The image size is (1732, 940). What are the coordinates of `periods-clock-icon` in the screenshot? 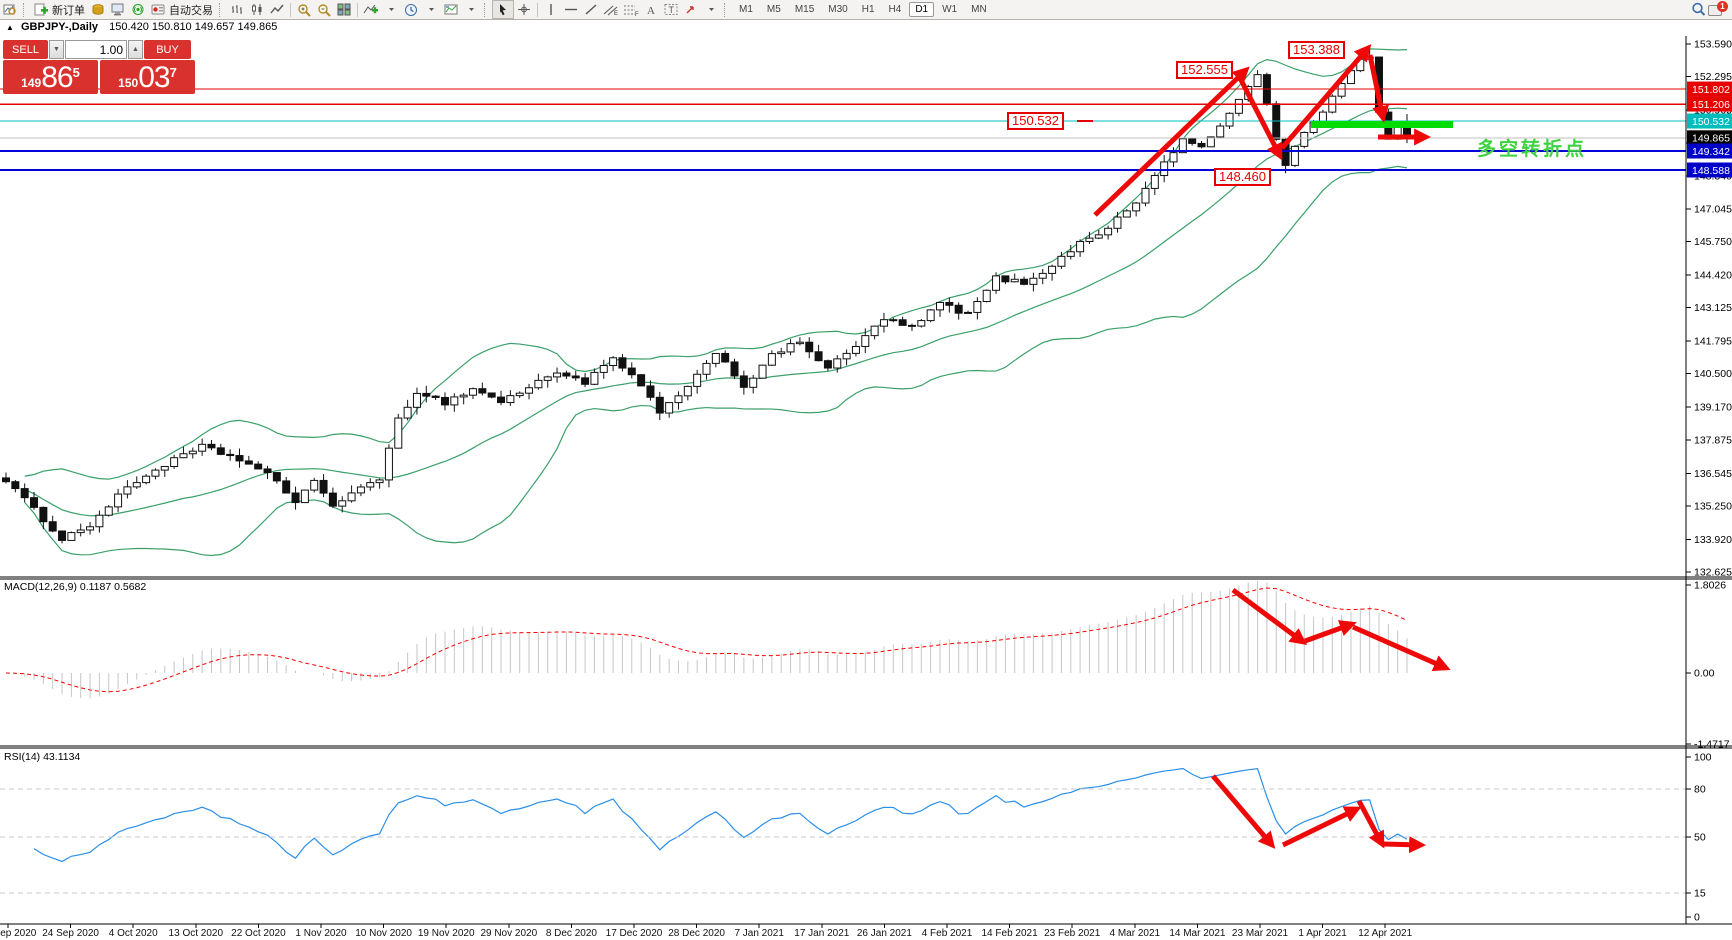 It's located at (411, 9).